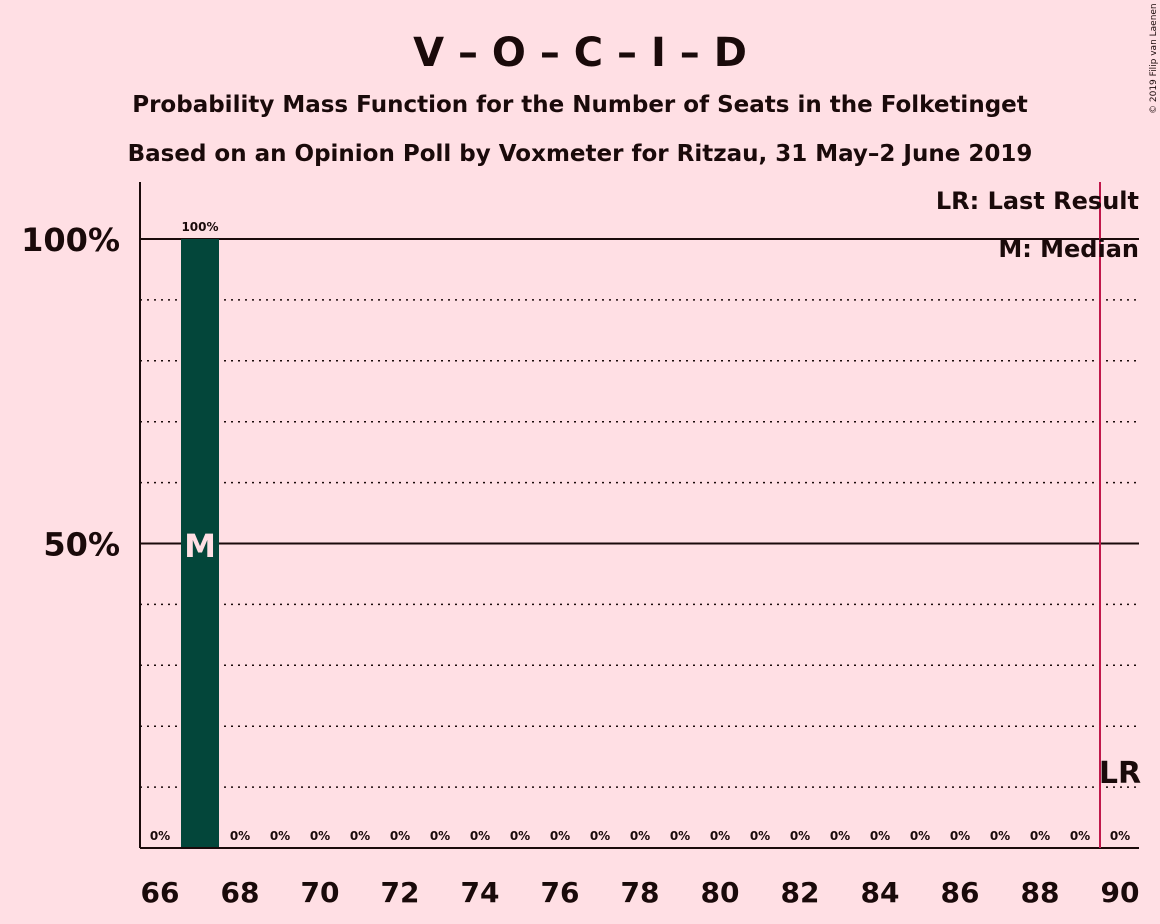  Describe the element at coordinates (880, 892) in the screenshot. I see `x-tick-84: 84` at that location.